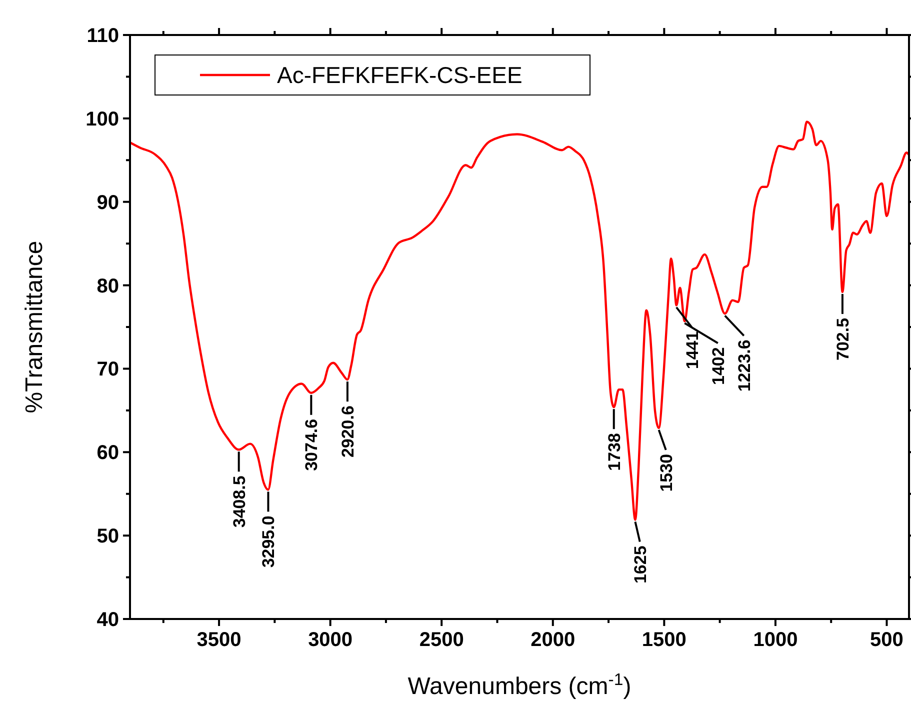 This screenshot has width=911, height=711. I want to click on x-tick-label: 3000, so click(330, 640).